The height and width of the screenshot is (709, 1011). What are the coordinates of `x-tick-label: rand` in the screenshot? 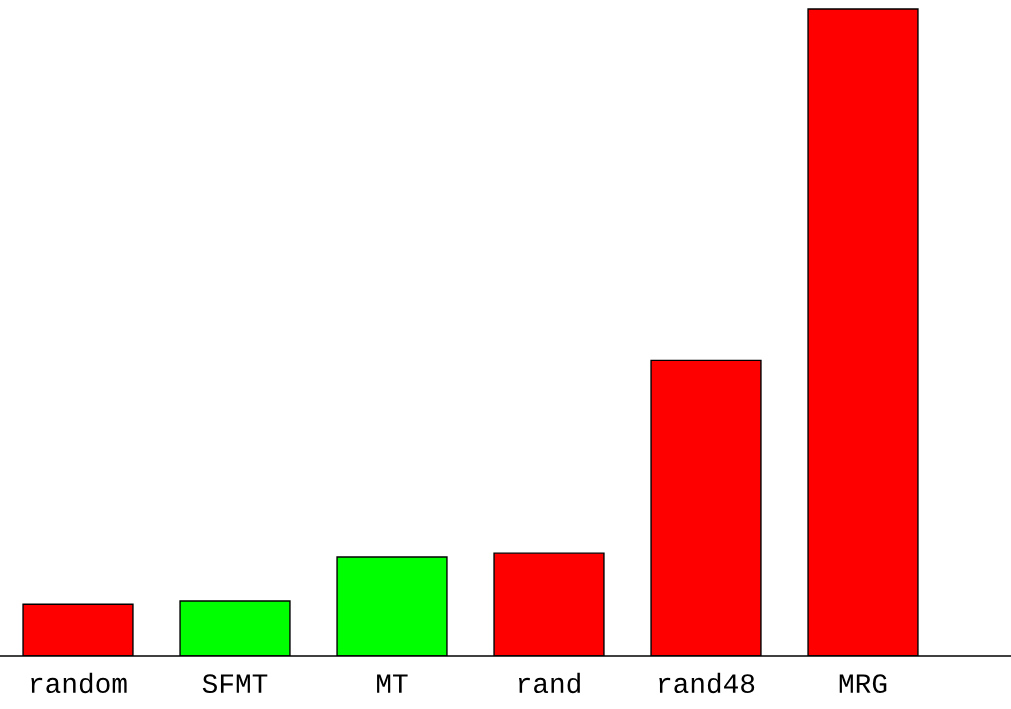 It's located at (549, 683).